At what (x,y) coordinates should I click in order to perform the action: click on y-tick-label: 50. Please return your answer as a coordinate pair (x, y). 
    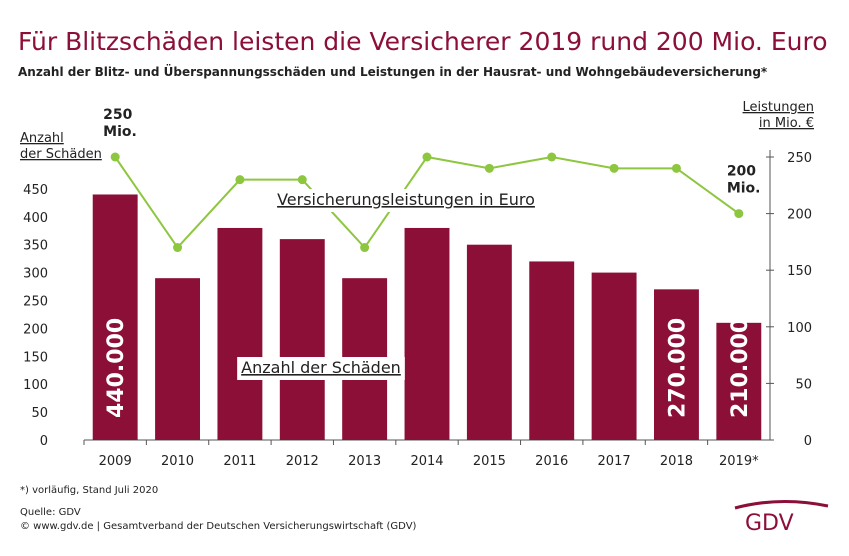
    Looking at the image, I should click on (39, 413).